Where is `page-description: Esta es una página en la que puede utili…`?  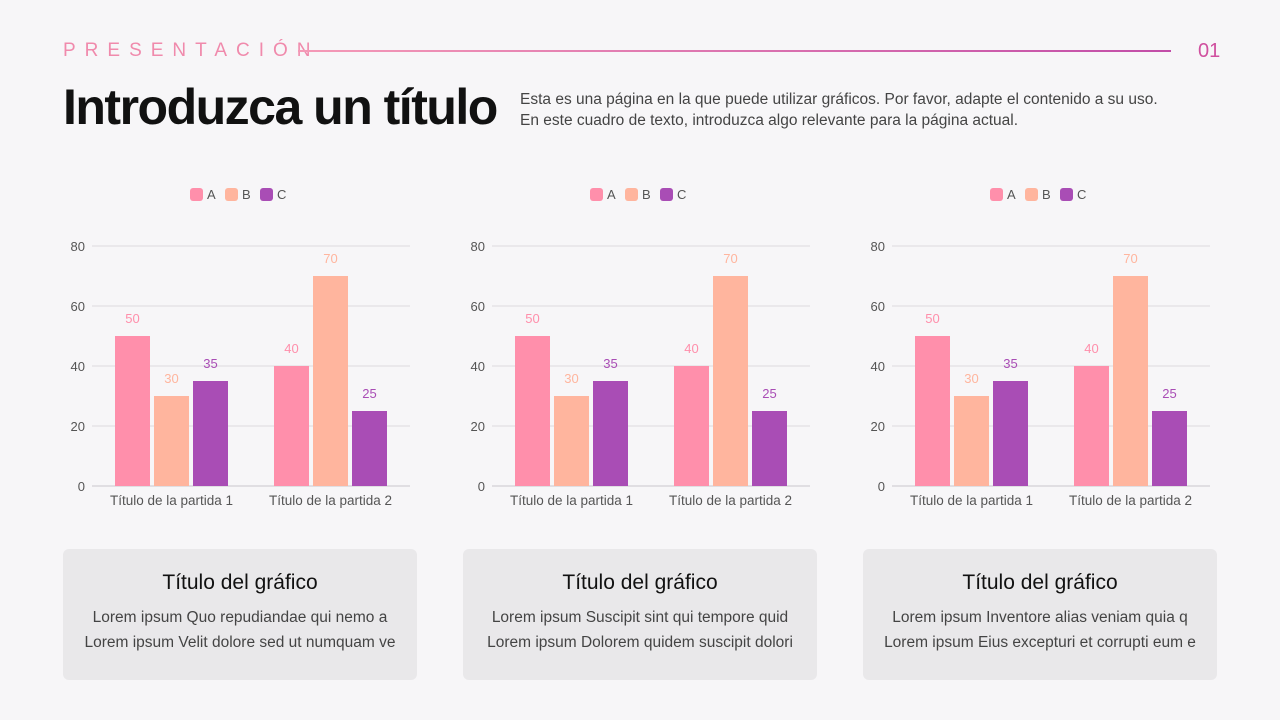 page-description: Esta es una página en la que puede utili… is located at coordinates (839, 110).